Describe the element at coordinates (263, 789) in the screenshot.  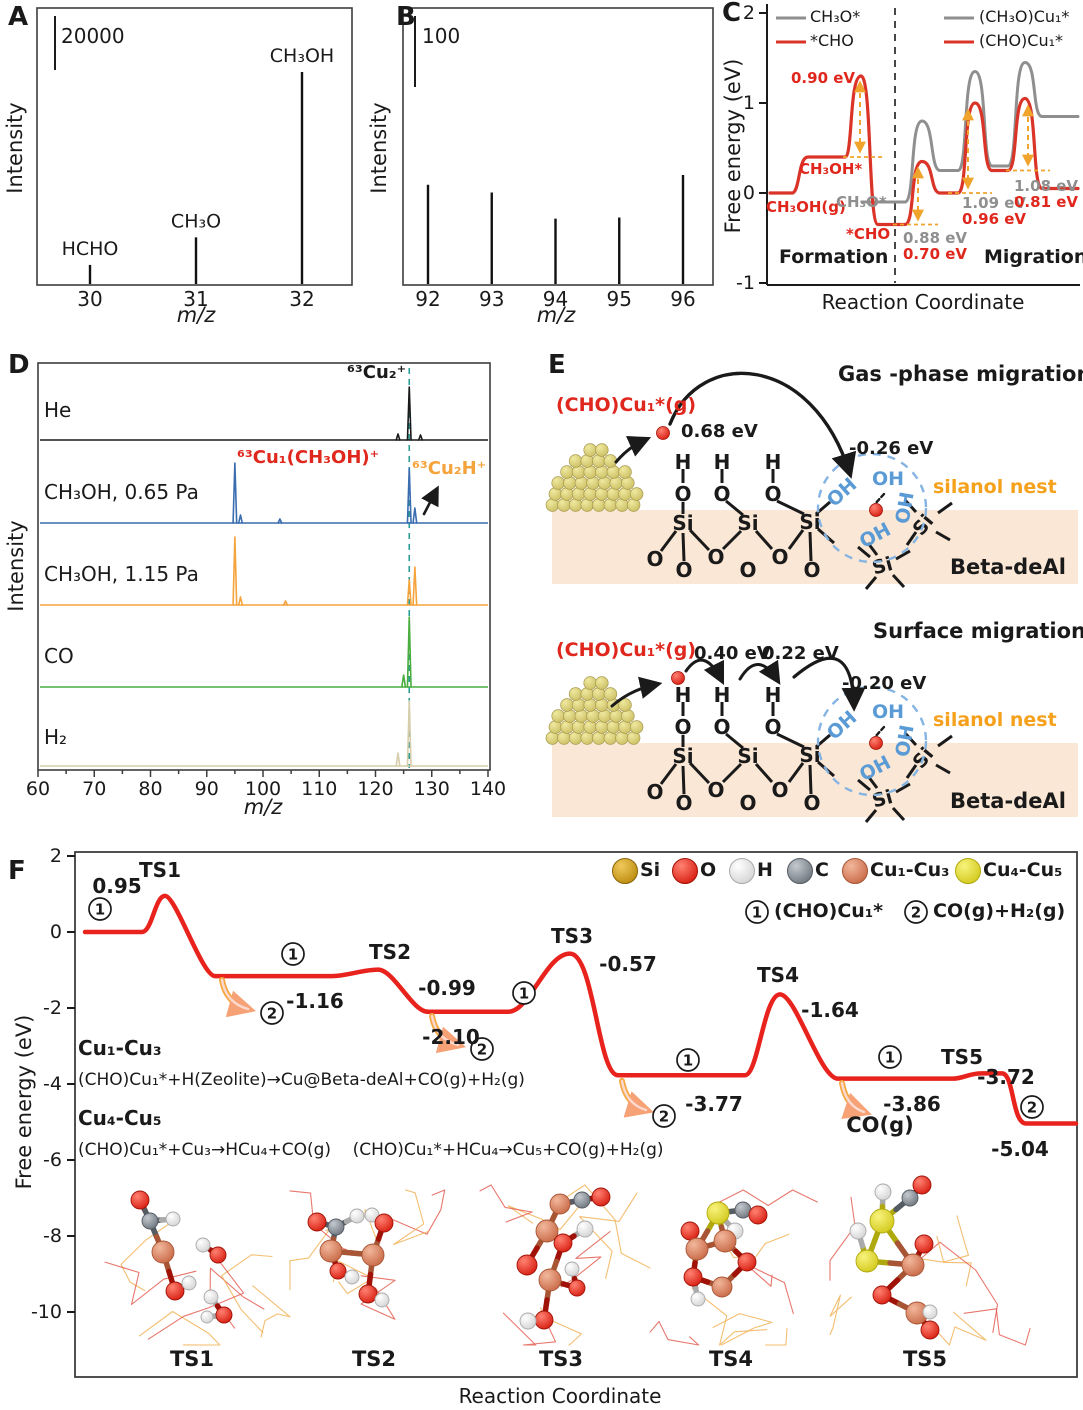
I see `panel-d-xtick: 100` at that location.